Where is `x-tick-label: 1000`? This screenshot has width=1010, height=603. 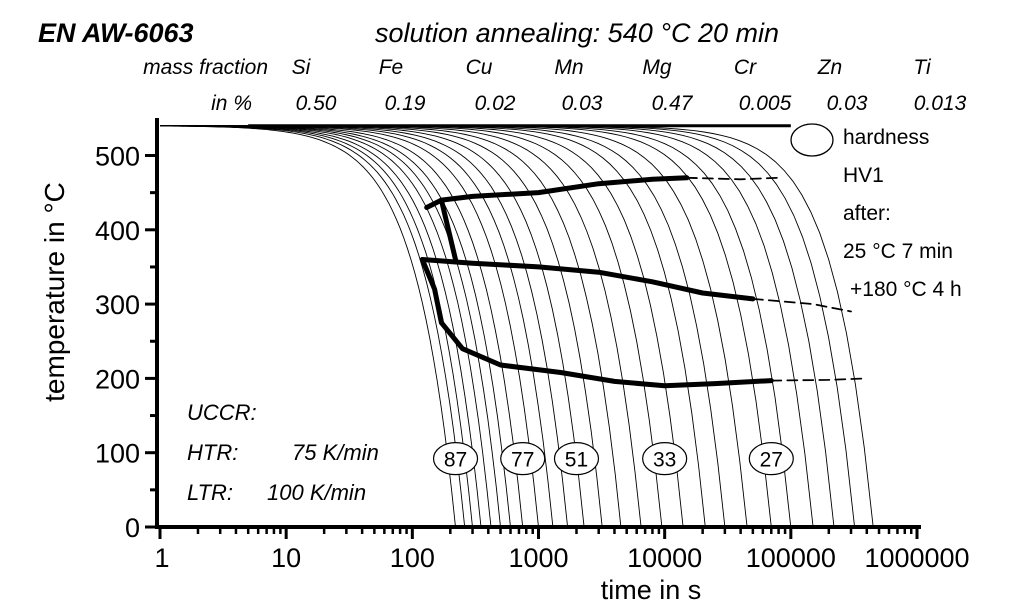
x-tick-label: 1000 is located at coordinates (538, 558).